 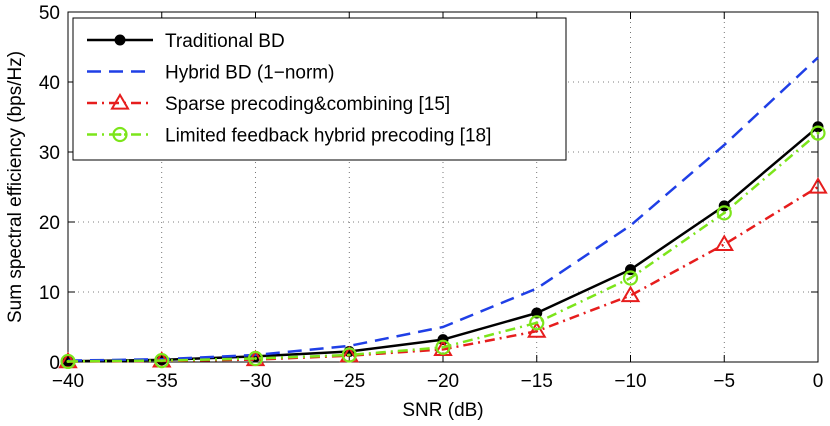 What do you see at coordinates (537, 381) in the screenshot?
I see `x-tick-label: −15` at bounding box center [537, 381].